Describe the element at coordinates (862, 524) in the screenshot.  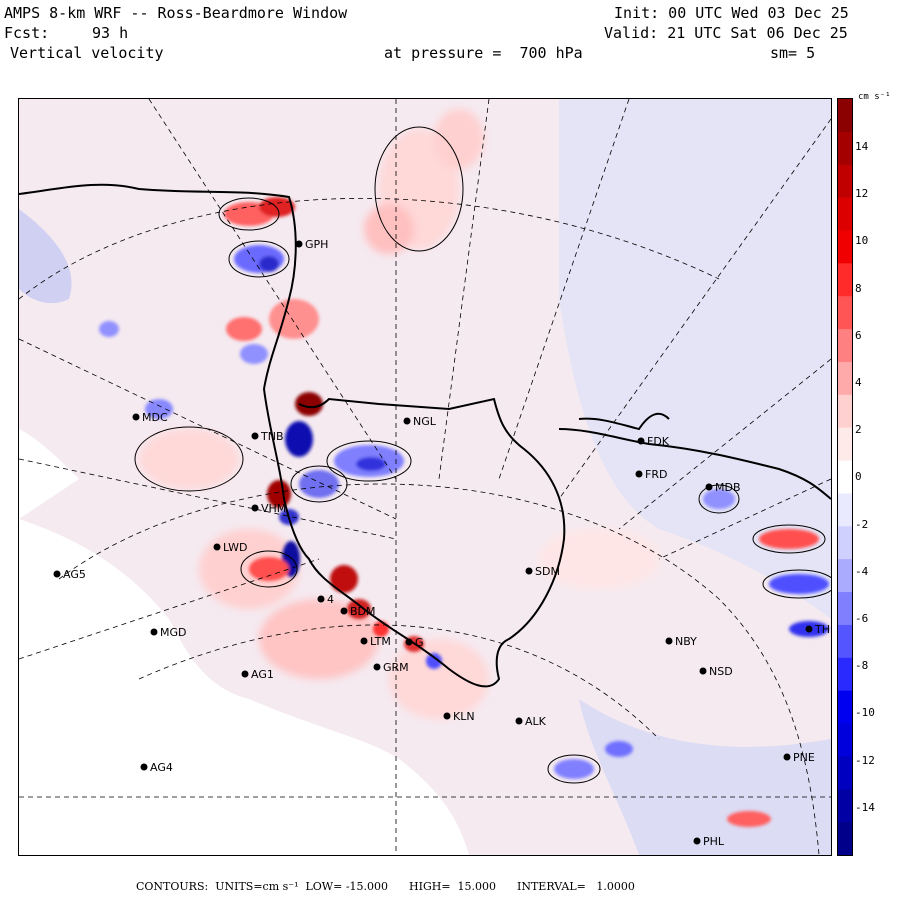
I see `colorbar-tick-label: -2` at that location.